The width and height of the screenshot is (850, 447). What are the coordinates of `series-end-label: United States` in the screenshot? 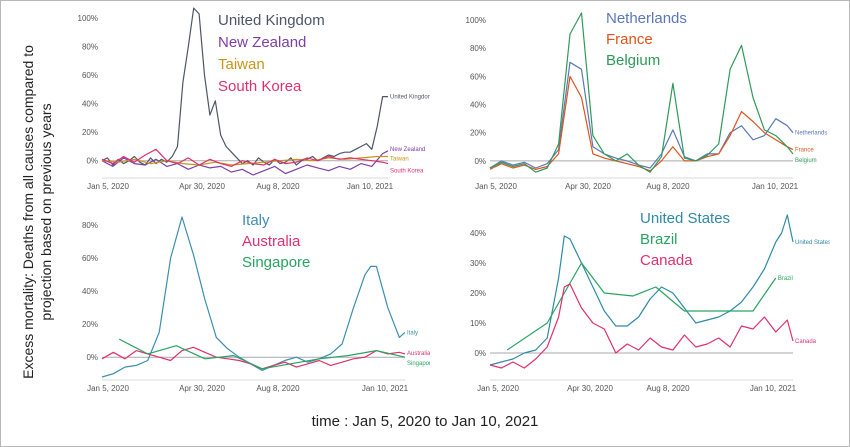 It's located at (812, 243).